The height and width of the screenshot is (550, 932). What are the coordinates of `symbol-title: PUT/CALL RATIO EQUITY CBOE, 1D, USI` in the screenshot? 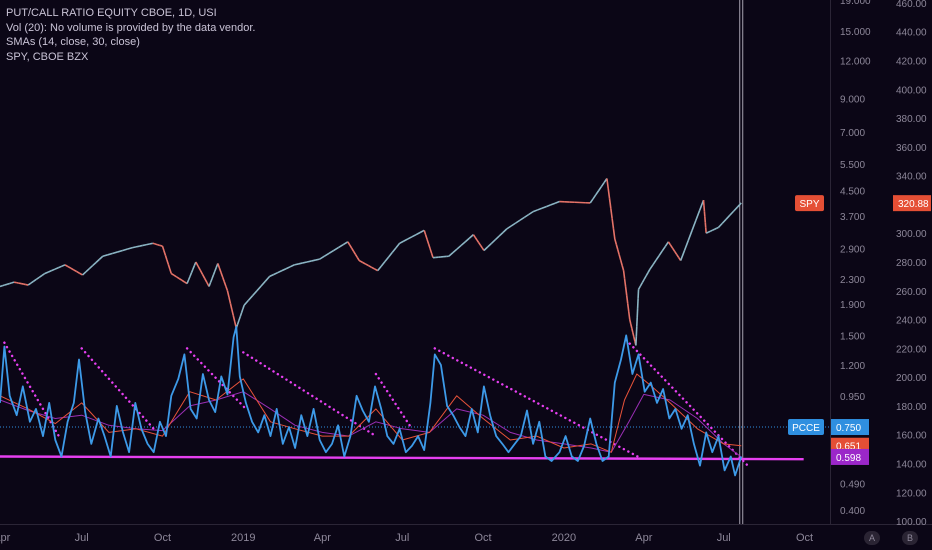 It's located at (111, 13).